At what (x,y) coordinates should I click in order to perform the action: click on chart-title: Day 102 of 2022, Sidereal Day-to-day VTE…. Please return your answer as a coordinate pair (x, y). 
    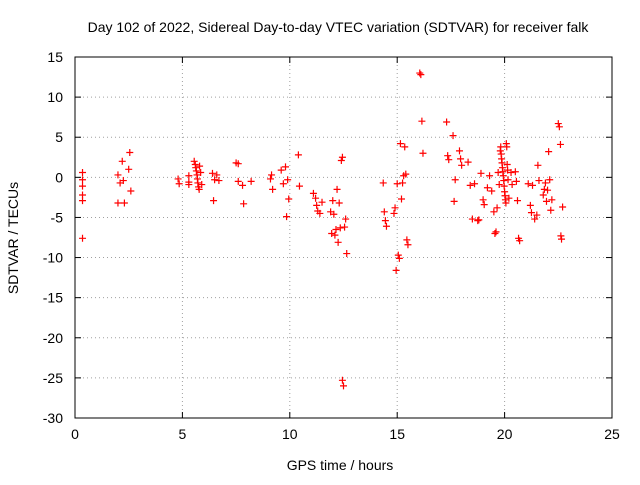
    Looking at the image, I should click on (339, 27).